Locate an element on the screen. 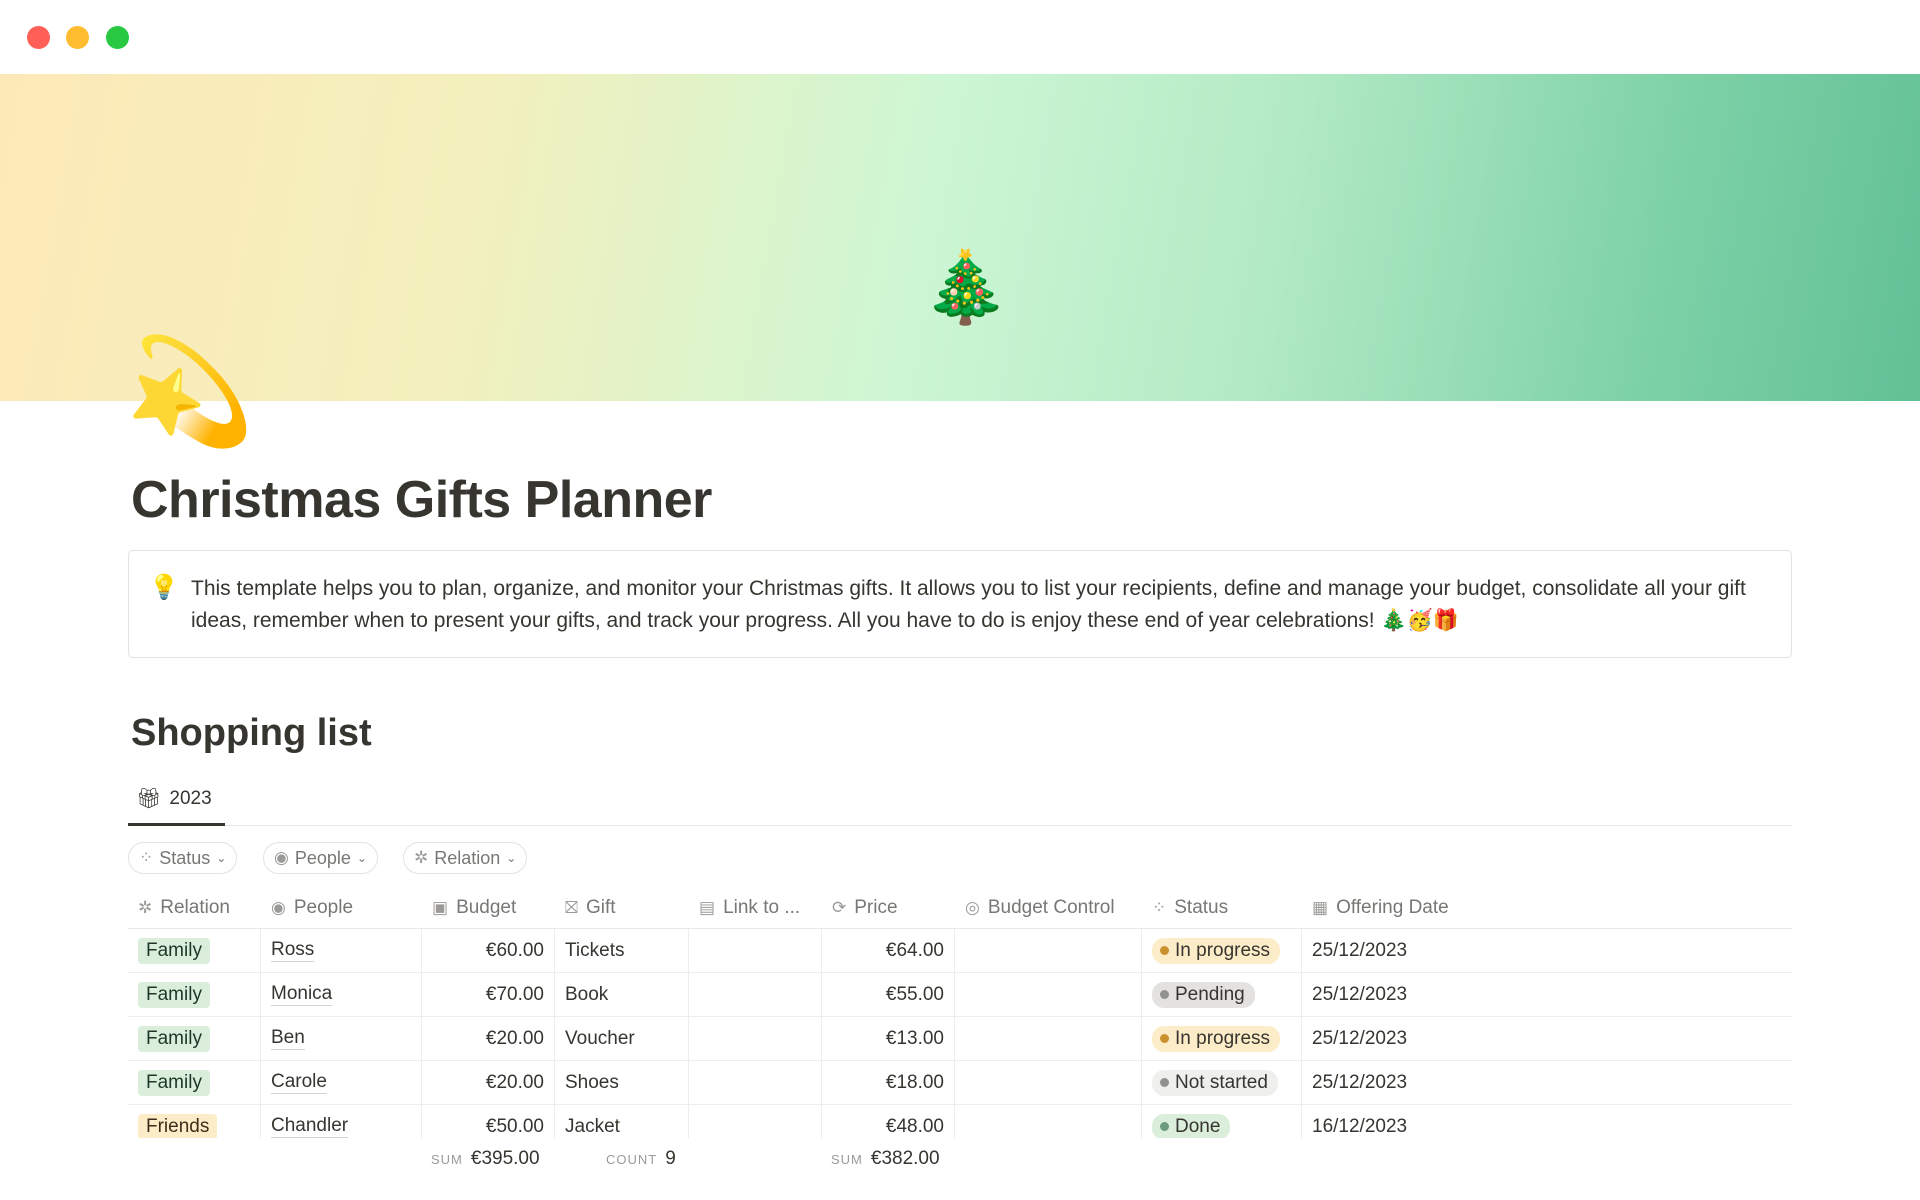  column-label: Budget is located at coordinates (486, 907).